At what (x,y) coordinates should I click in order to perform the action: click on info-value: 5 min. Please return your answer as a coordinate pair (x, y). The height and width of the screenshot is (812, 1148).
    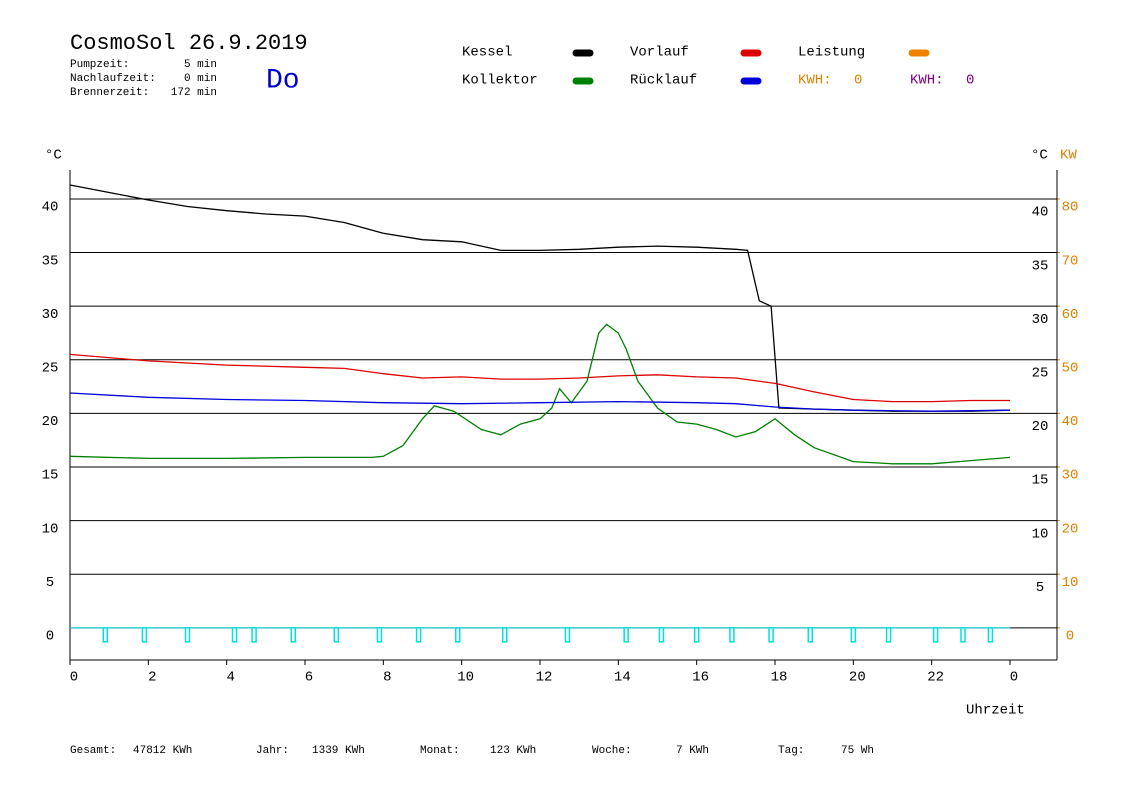
    Looking at the image, I should click on (200, 65).